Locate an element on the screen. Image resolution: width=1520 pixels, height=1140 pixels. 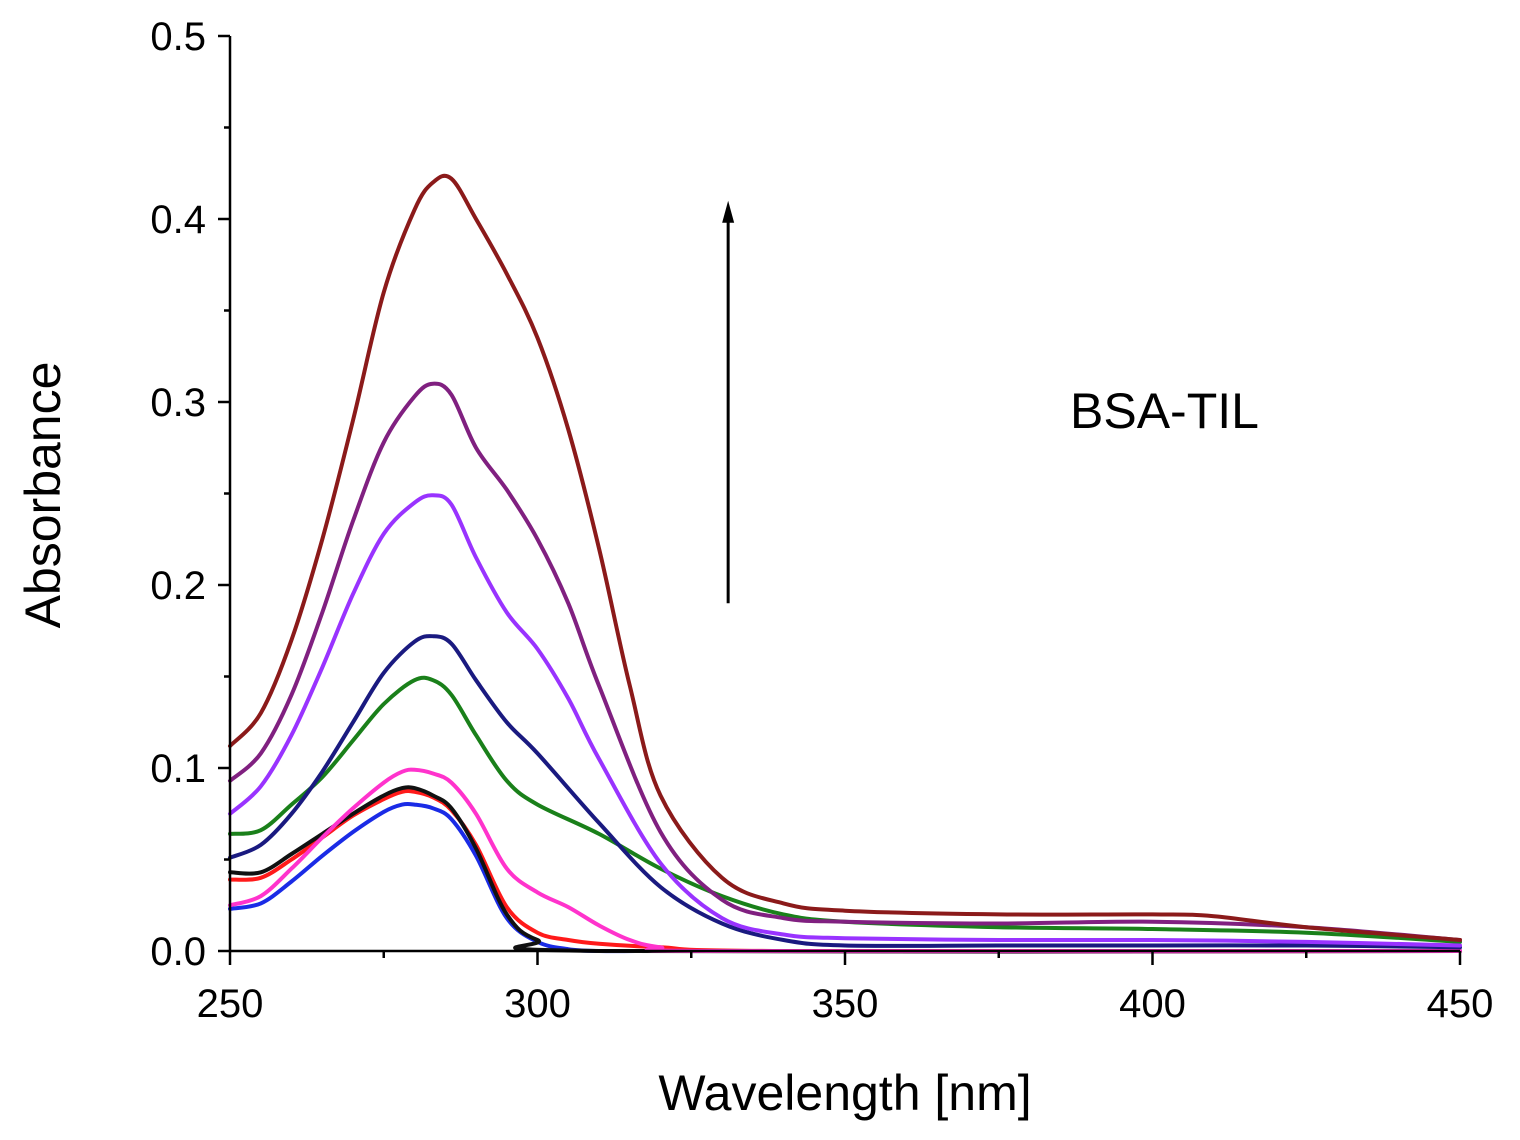
y-tick-label: 0.0 is located at coordinates (178, 952).